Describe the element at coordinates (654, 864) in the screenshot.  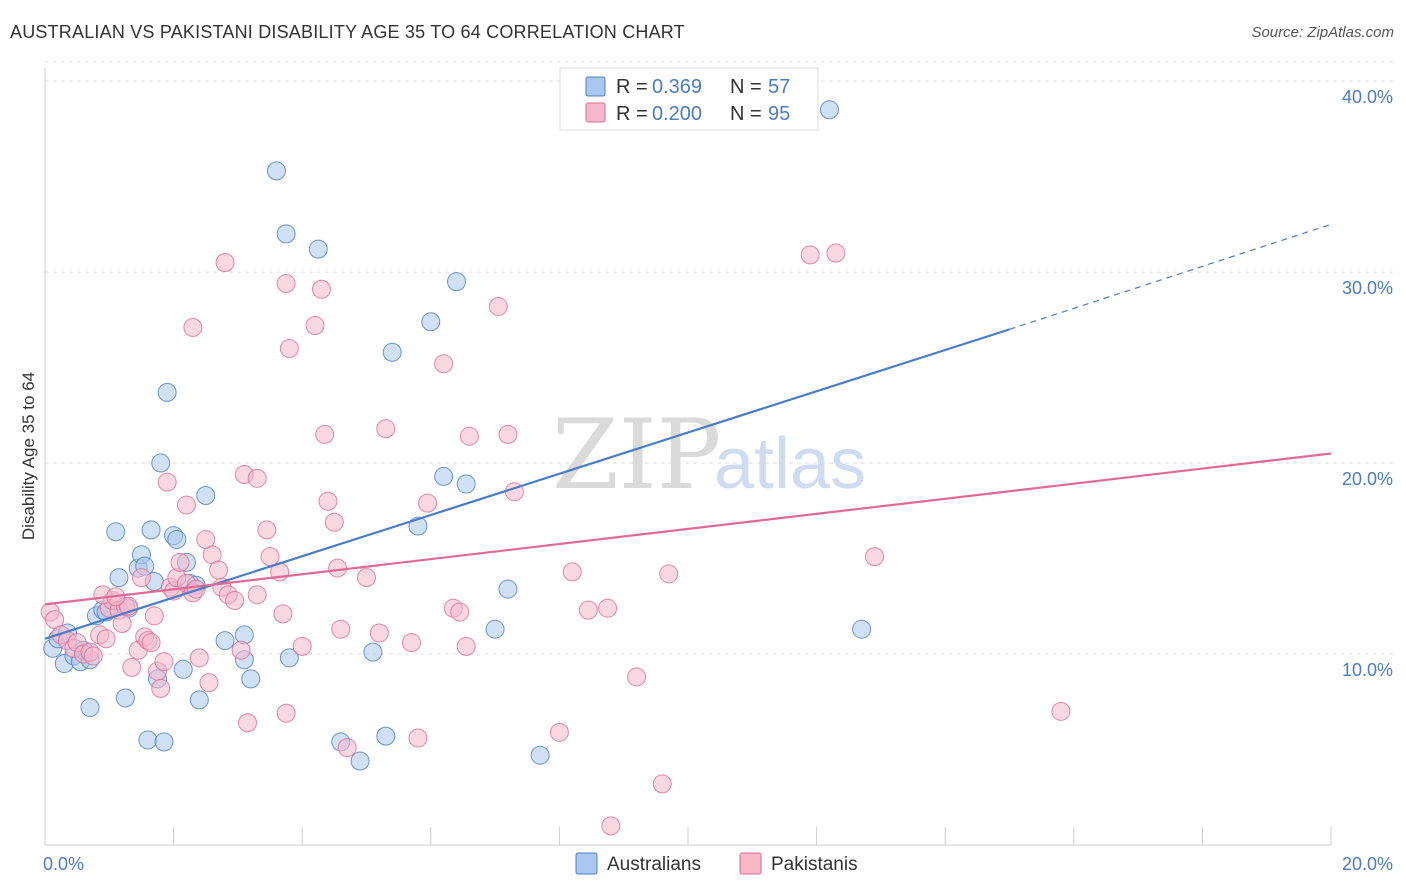
I see `bottom-legend-label-australians: Australians` at that location.